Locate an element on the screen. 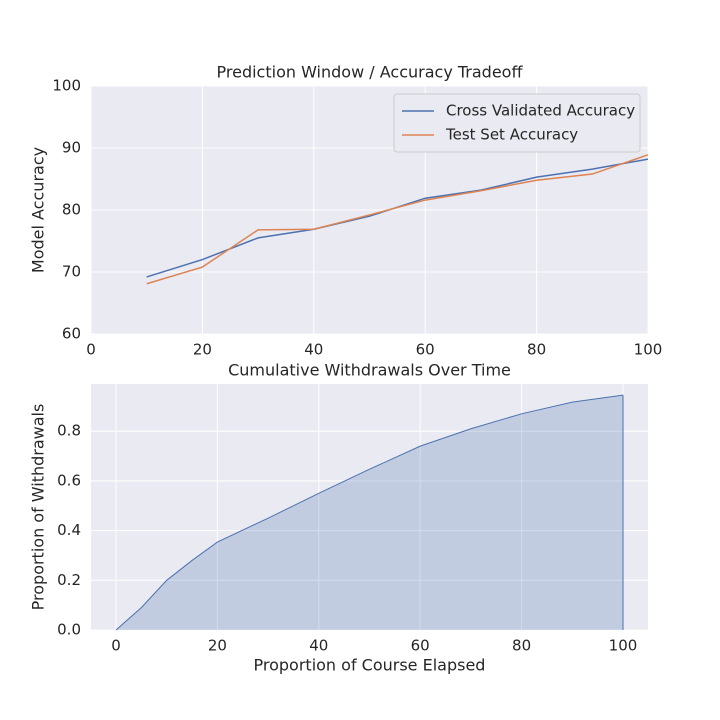 The image size is (720, 720). y-tick-label: 90 is located at coordinates (71, 148).